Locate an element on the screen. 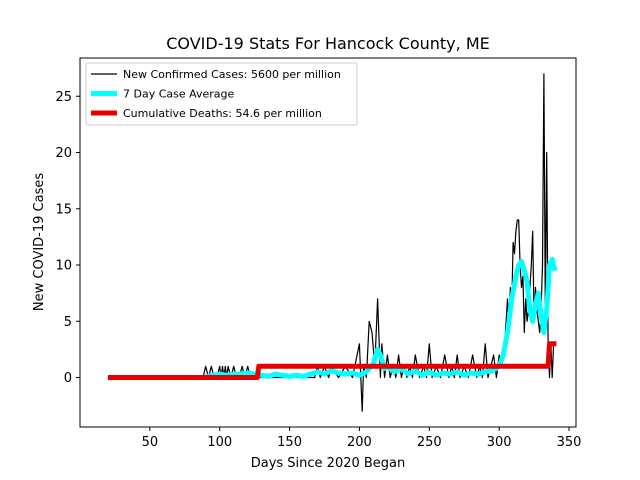  y-tick-label: 15 is located at coordinates (63, 209).